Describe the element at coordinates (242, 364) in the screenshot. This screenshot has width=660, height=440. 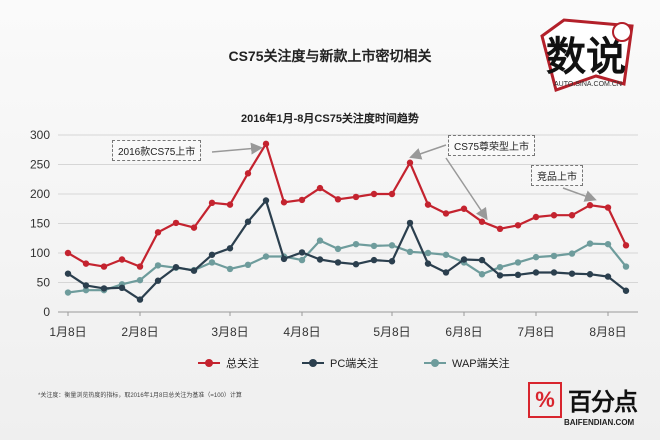
I see `legend-label-total: 总关注` at that location.